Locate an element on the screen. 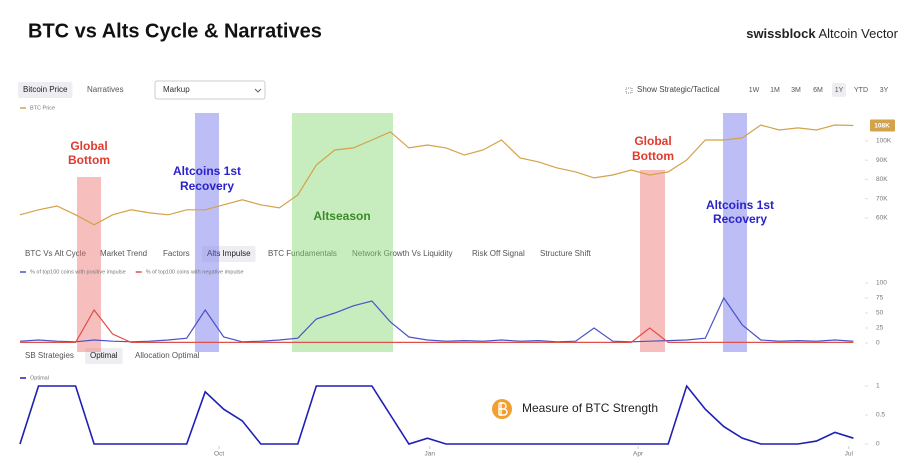  strategy-tab: Allocation Optimal is located at coordinates (167, 355).